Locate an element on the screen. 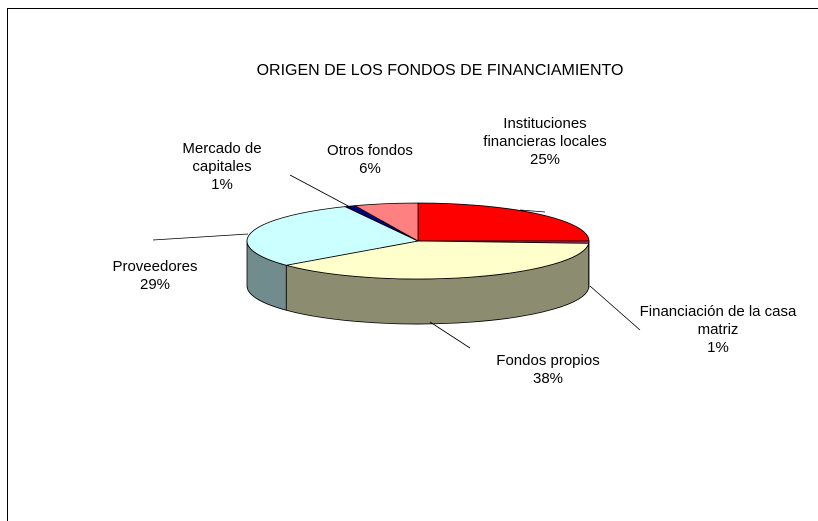  data-label: Financiación de la casa matriz 1% is located at coordinates (718, 330).